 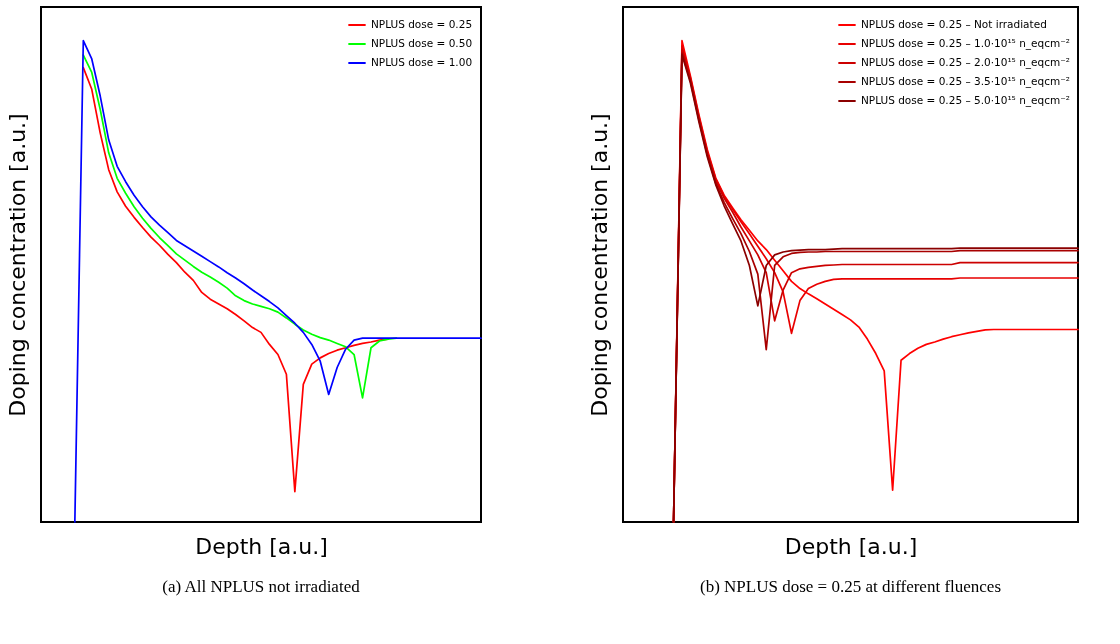 I want to click on legend-label: NPLUS dose = 0.25 – Not irradiated, so click(x=954, y=24).